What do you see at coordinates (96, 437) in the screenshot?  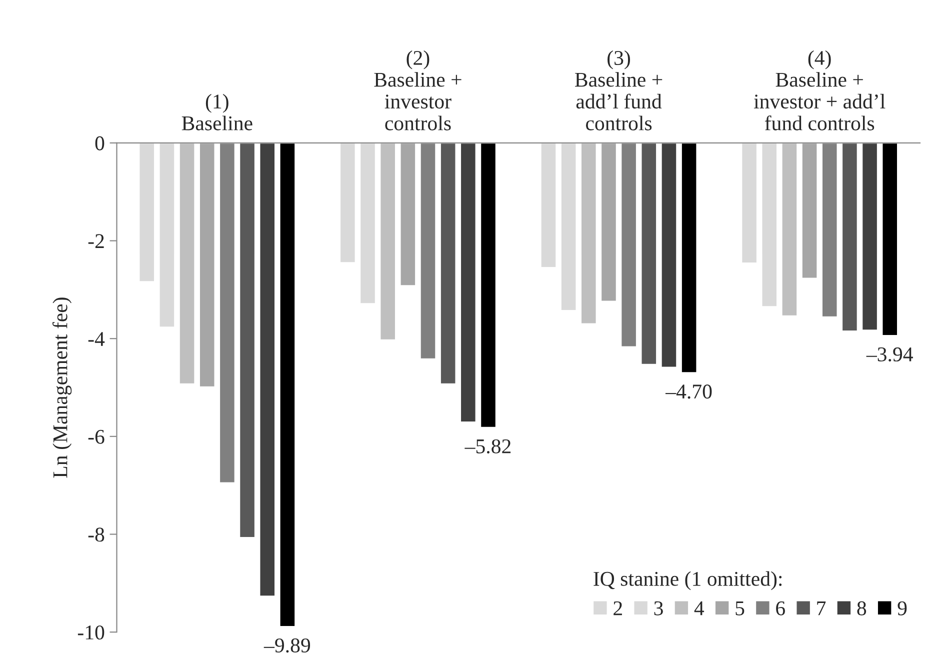 I see `y-tick-label: -6` at bounding box center [96, 437].